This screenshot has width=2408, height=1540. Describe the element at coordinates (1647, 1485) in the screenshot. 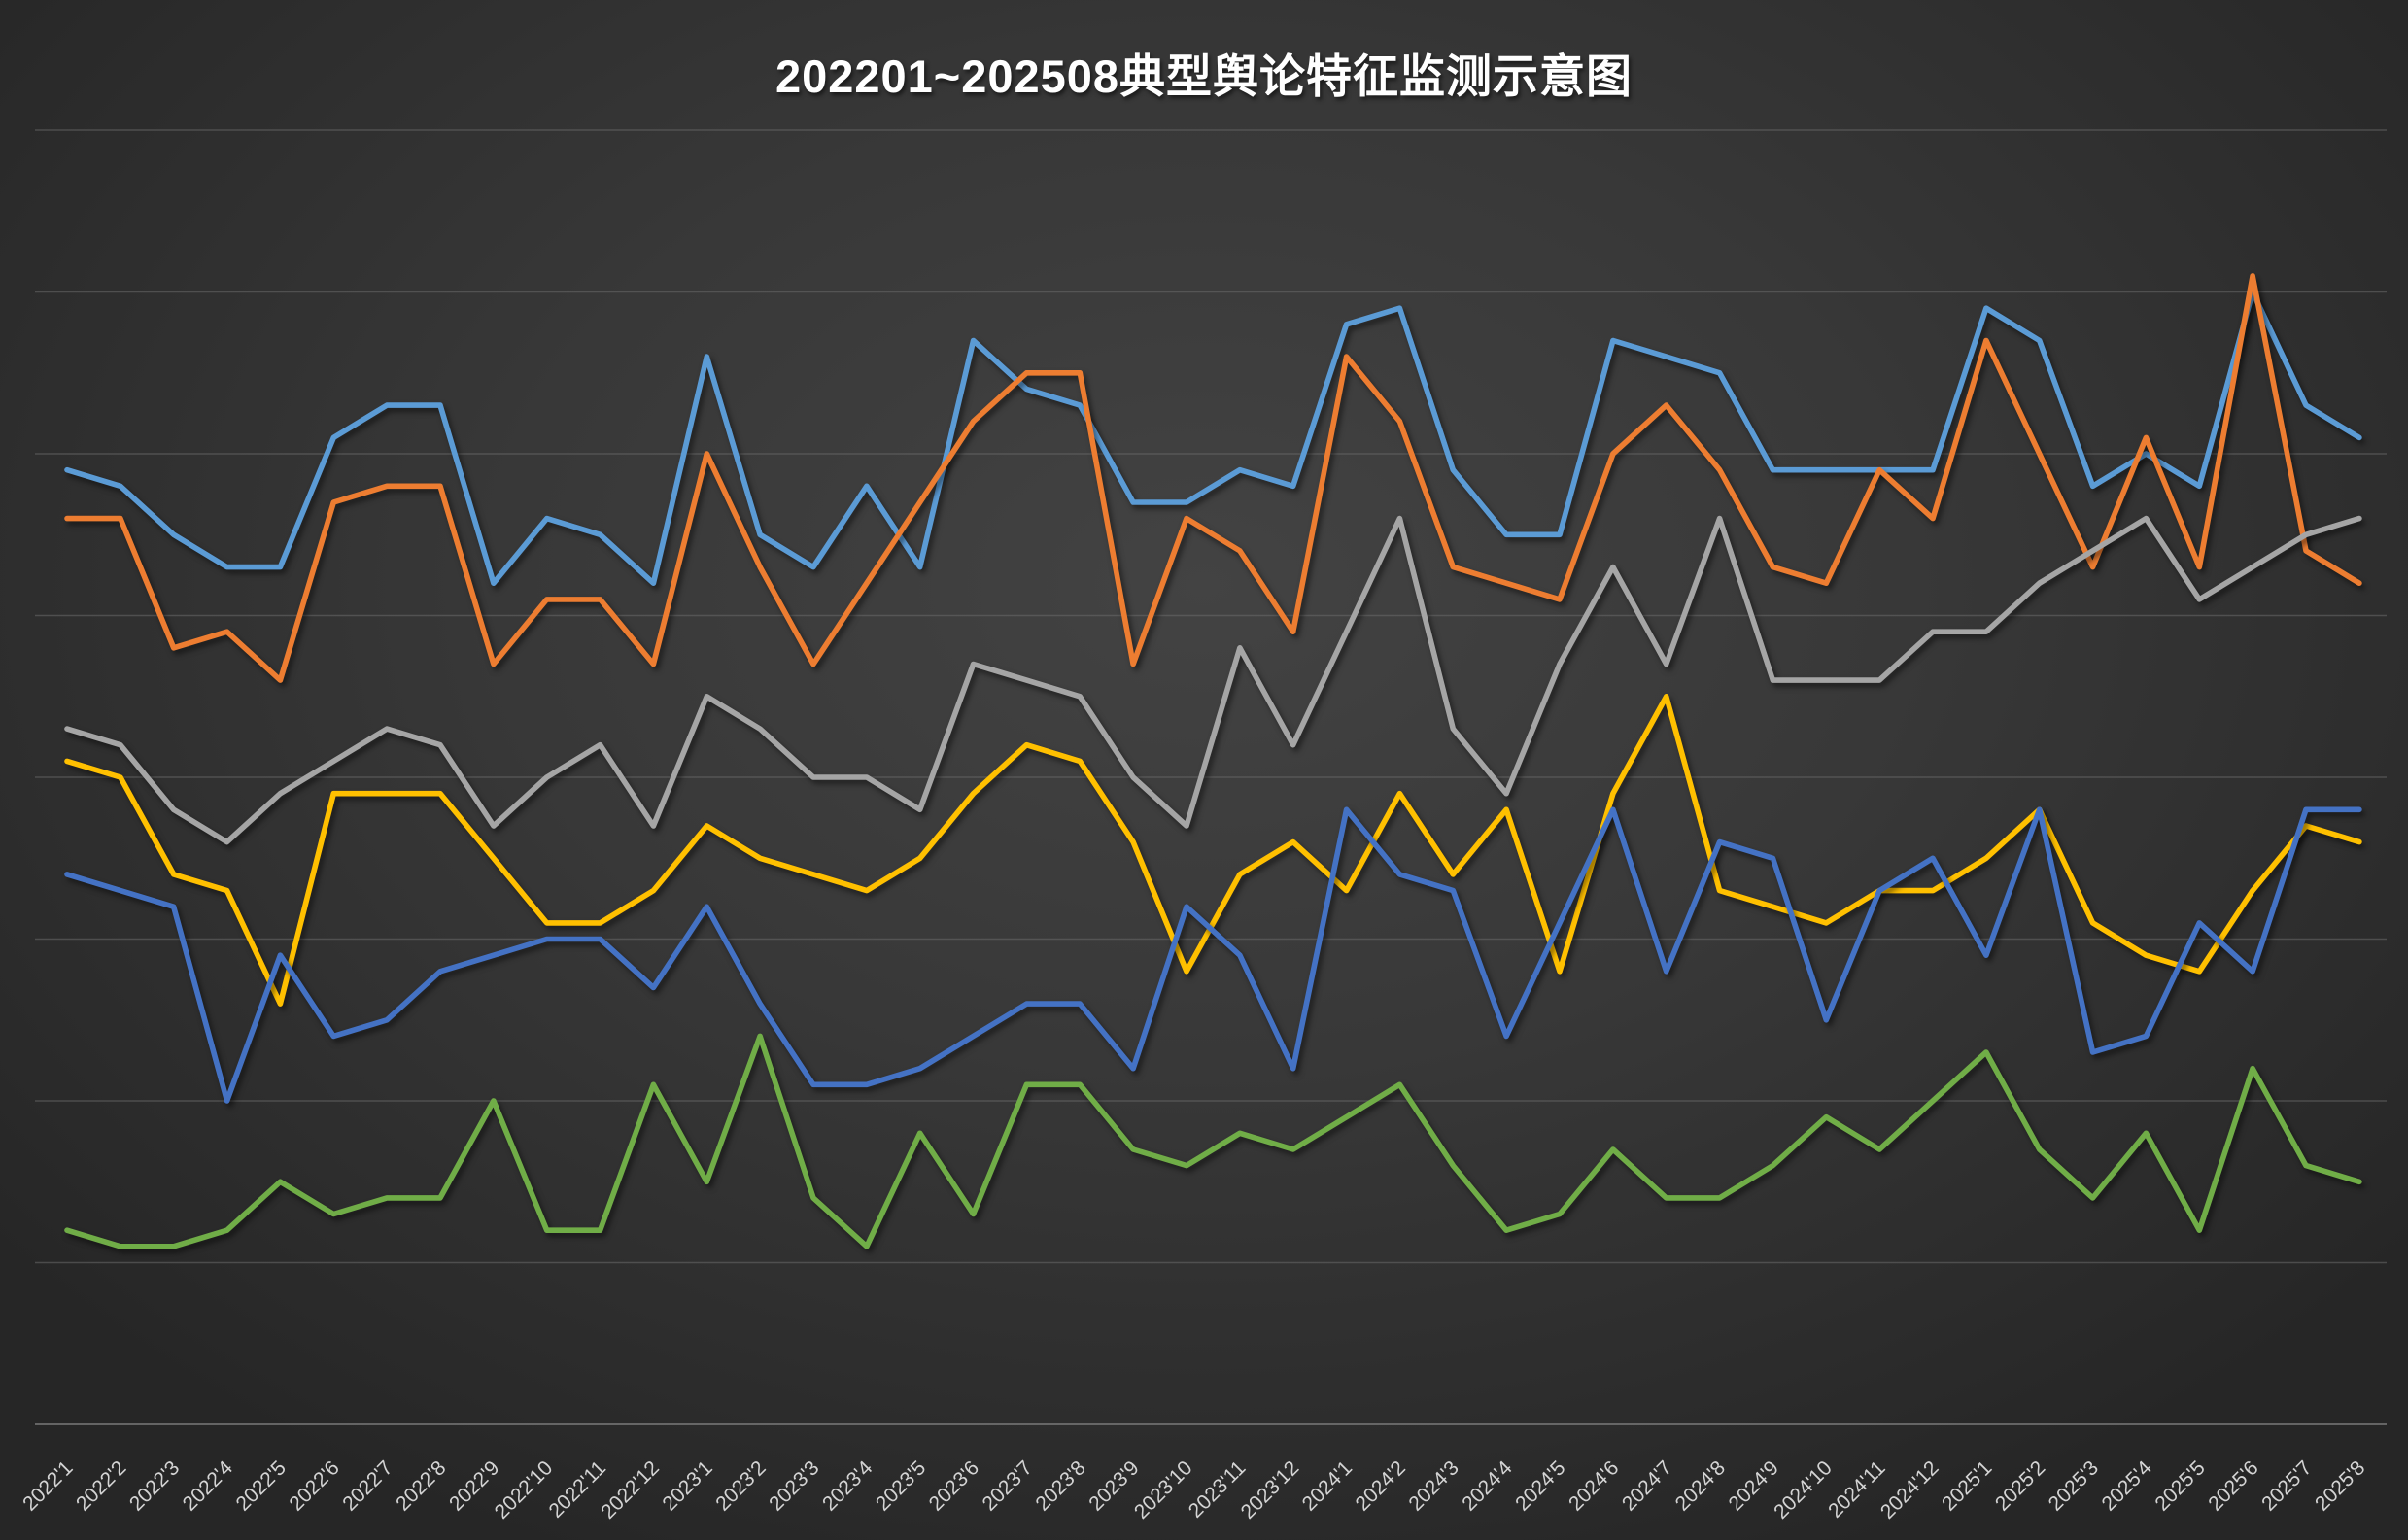

I see `x-axis-label: 2024'7` at that location.